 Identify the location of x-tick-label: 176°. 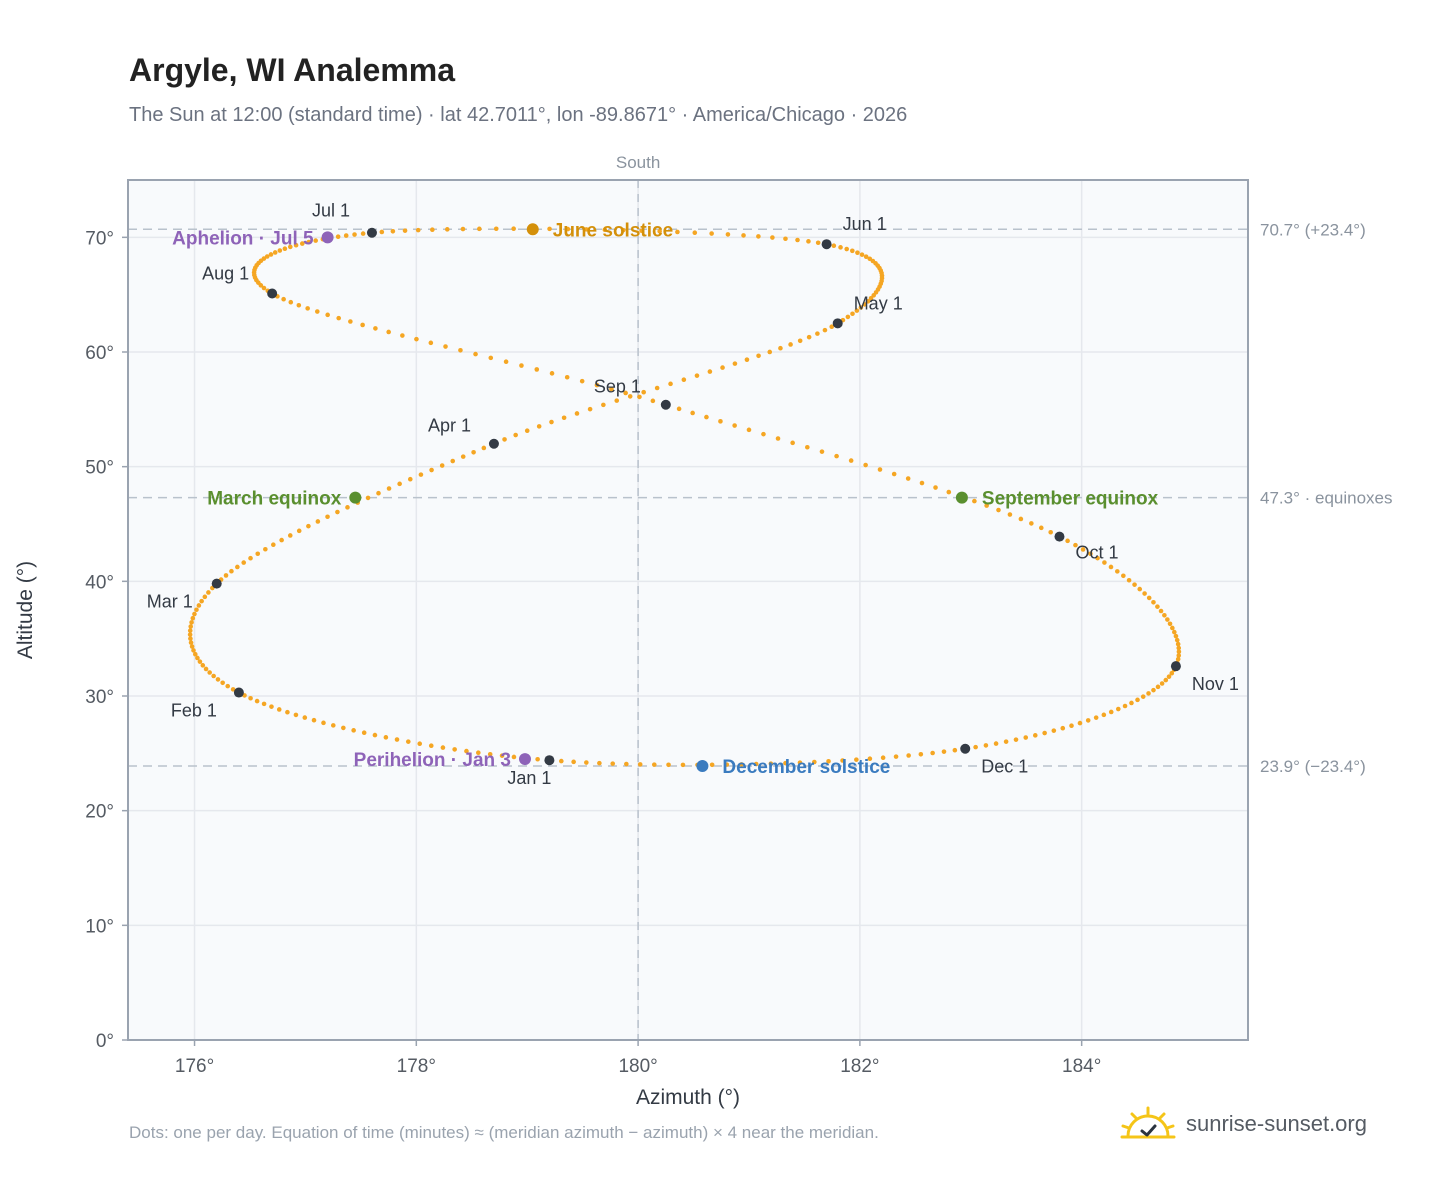
(194, 1066).